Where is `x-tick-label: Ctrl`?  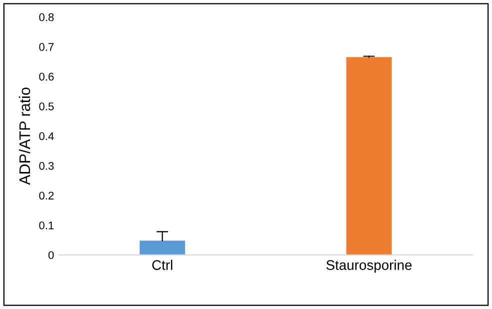 x-tick-label: Ctrl is located at coordinates (162, 265).